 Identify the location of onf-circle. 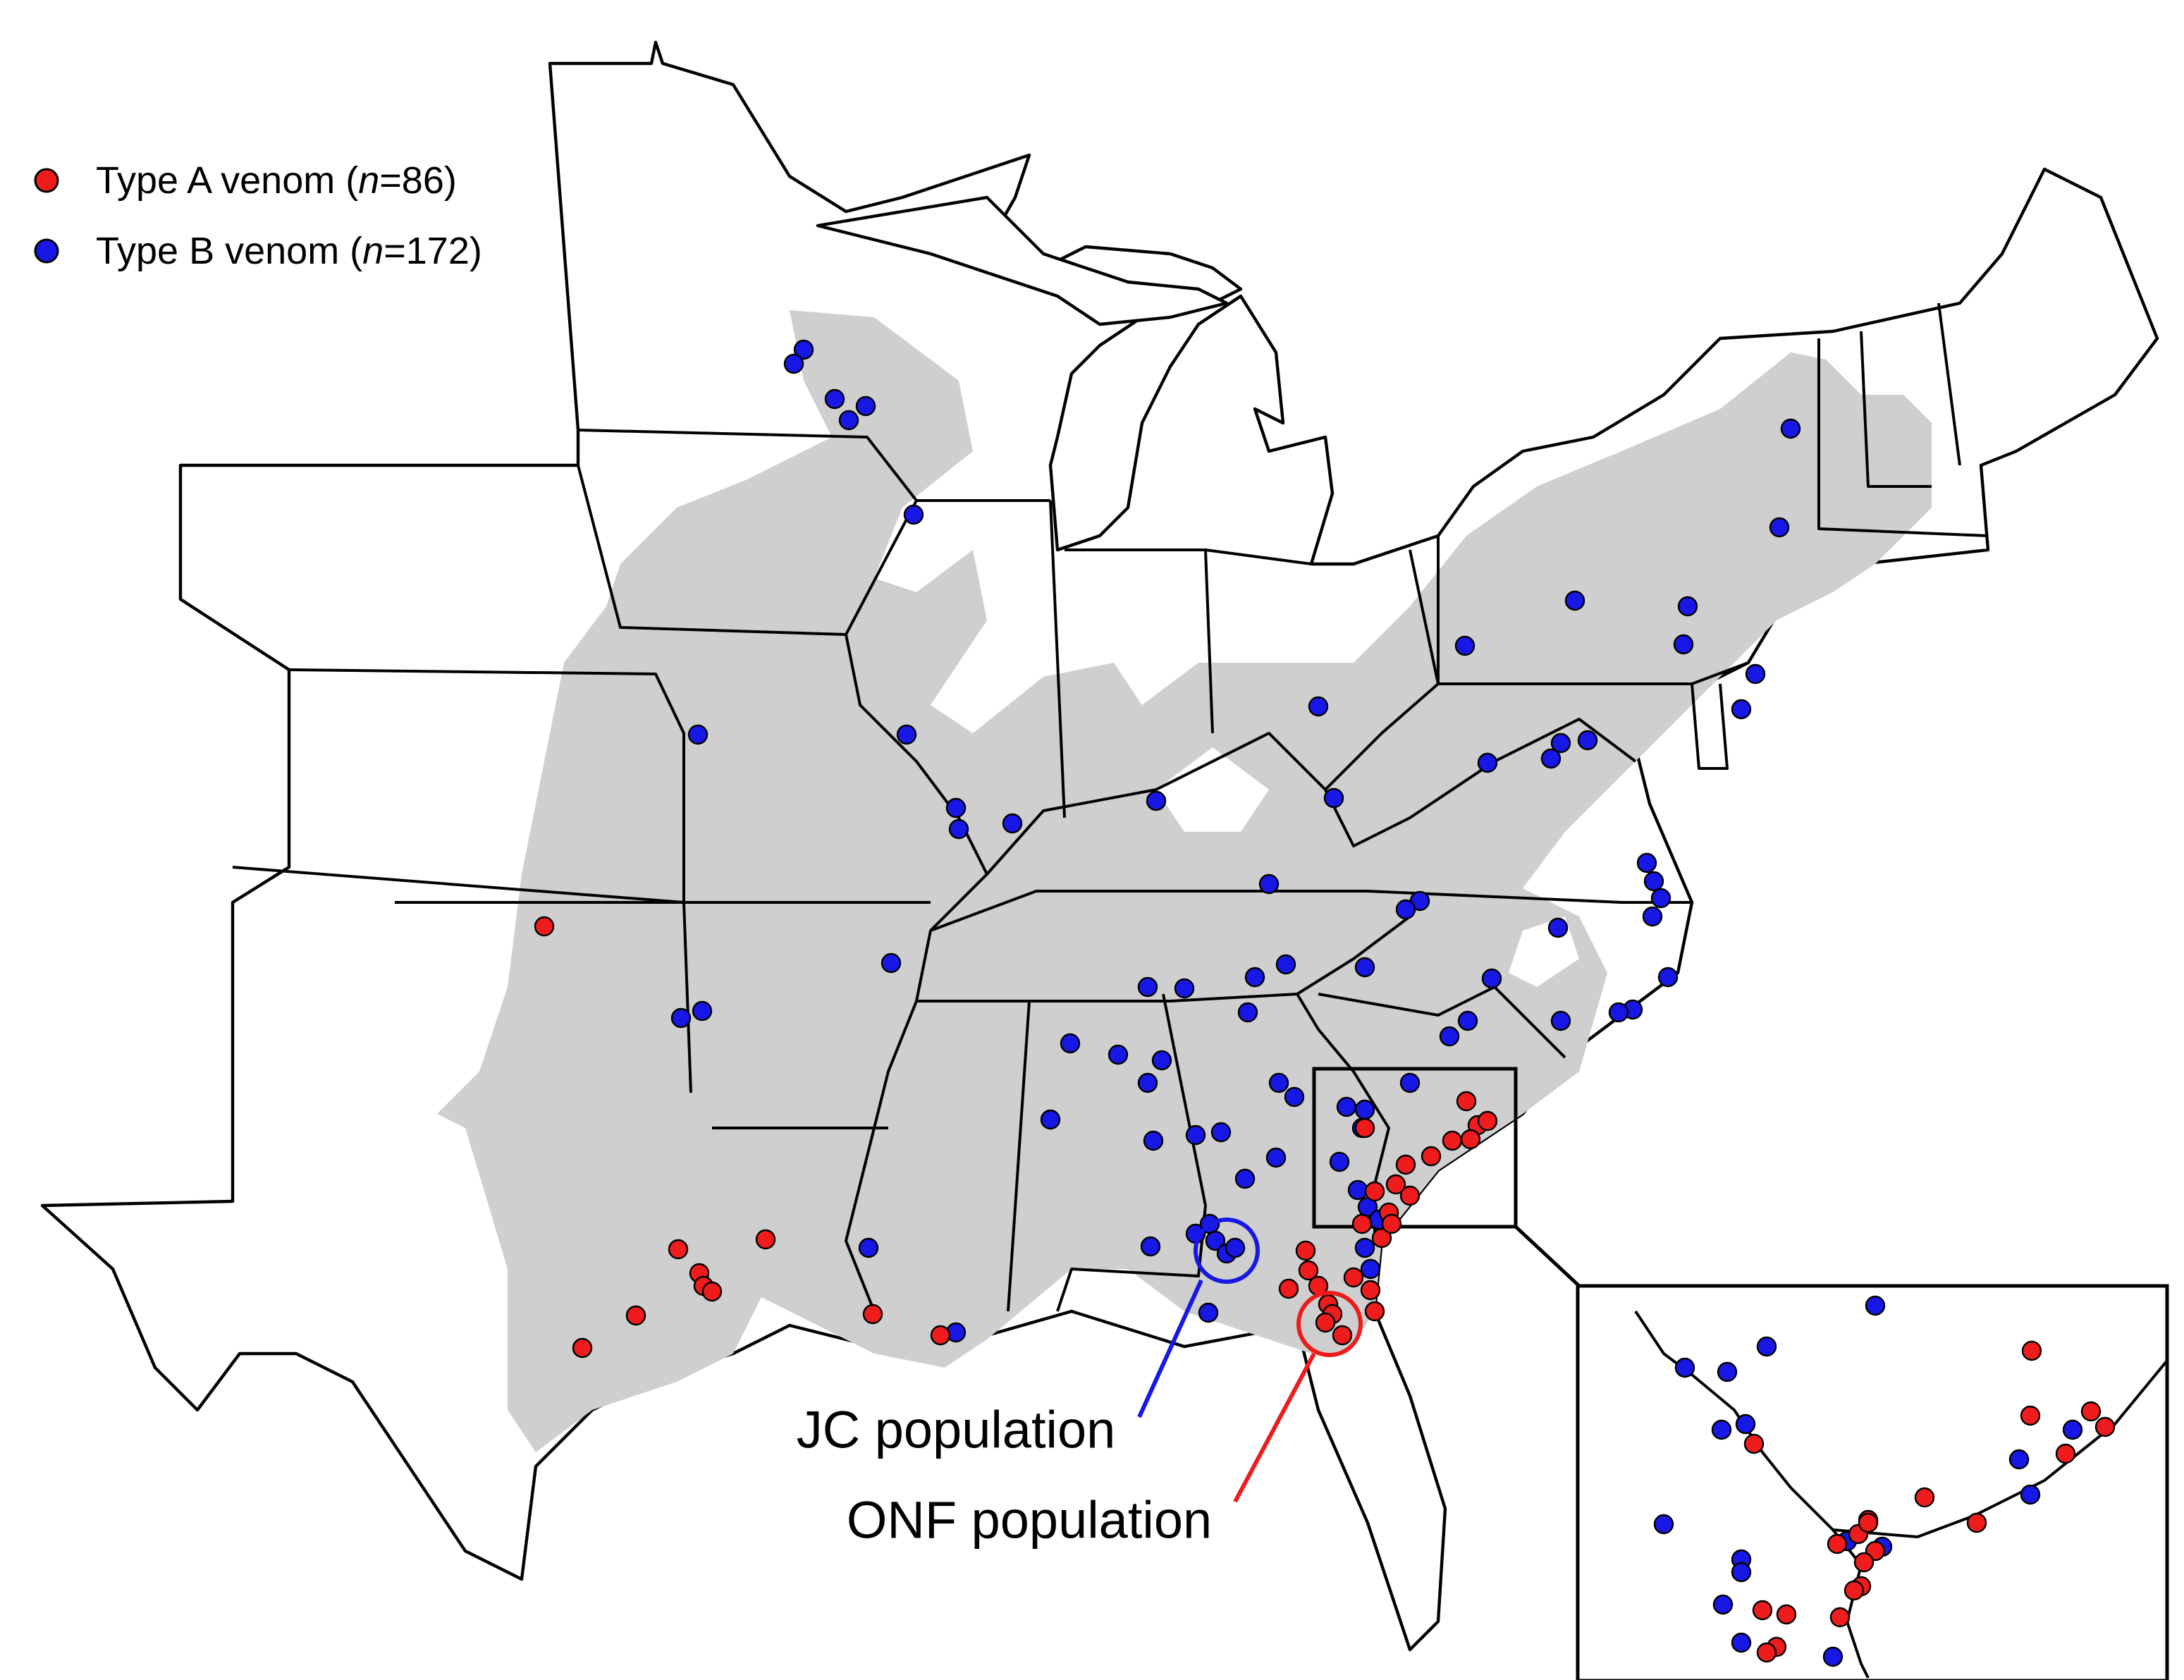
(1330, 1324).